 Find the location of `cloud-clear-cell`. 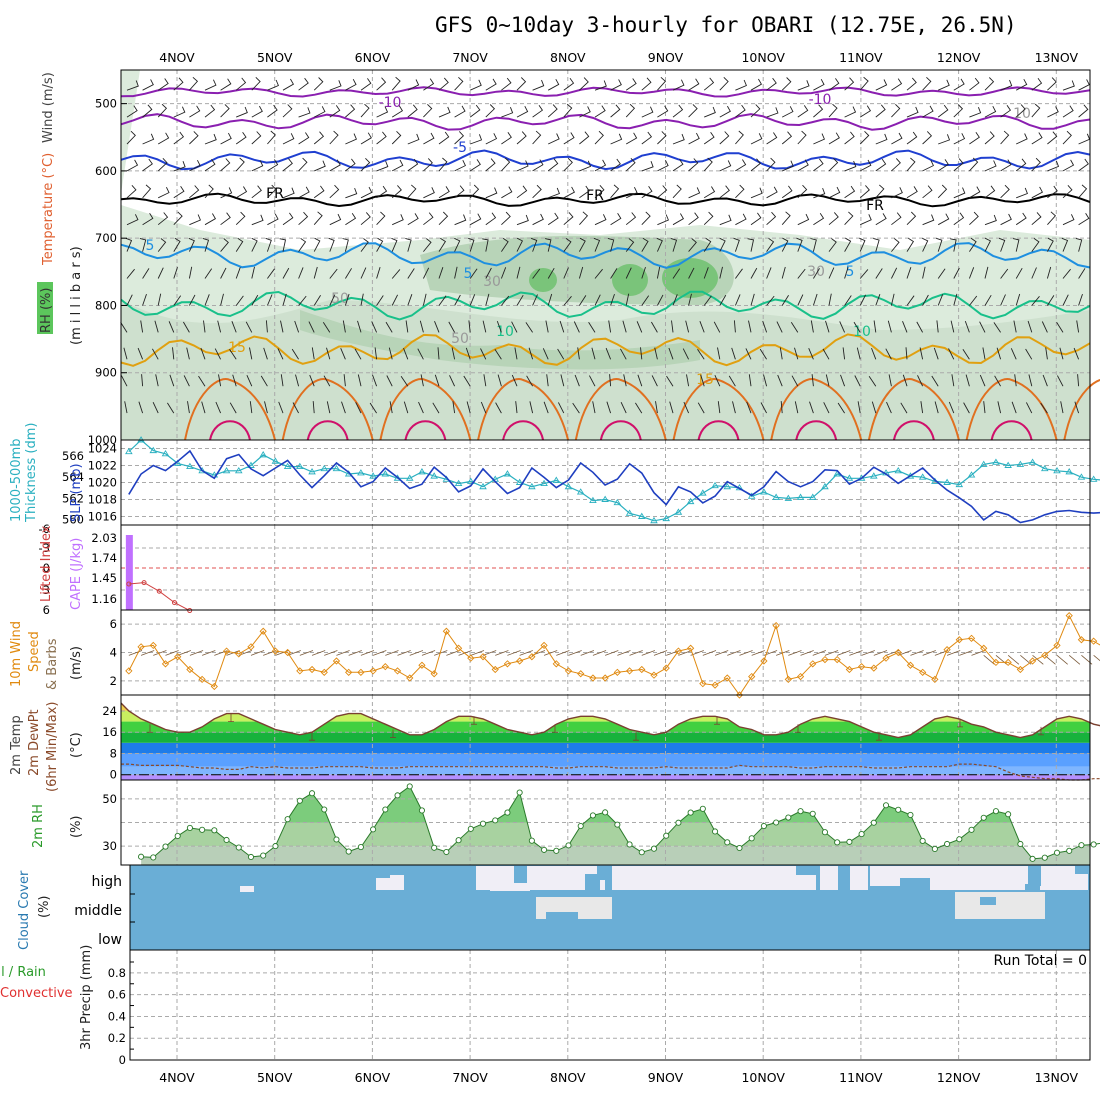

cloud-clear-cell is located at coordinates (778, 878).